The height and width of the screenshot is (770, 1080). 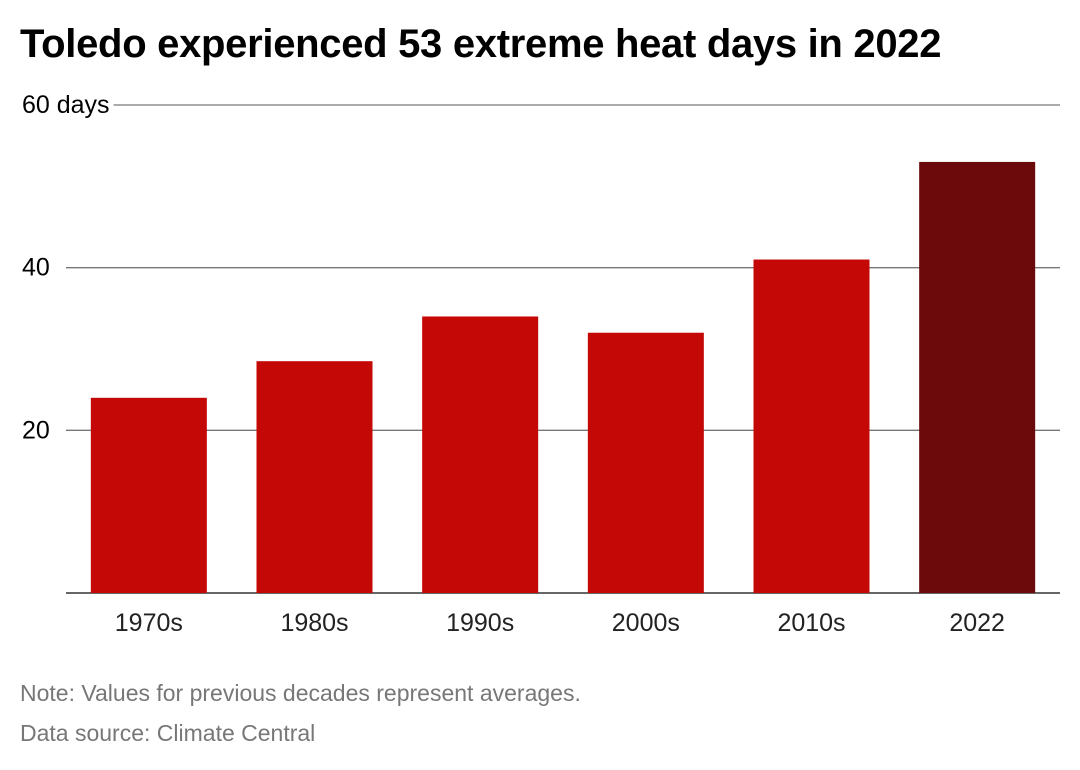 I want to click on x-tick-label: 2000s, so click(x=646, y=623).